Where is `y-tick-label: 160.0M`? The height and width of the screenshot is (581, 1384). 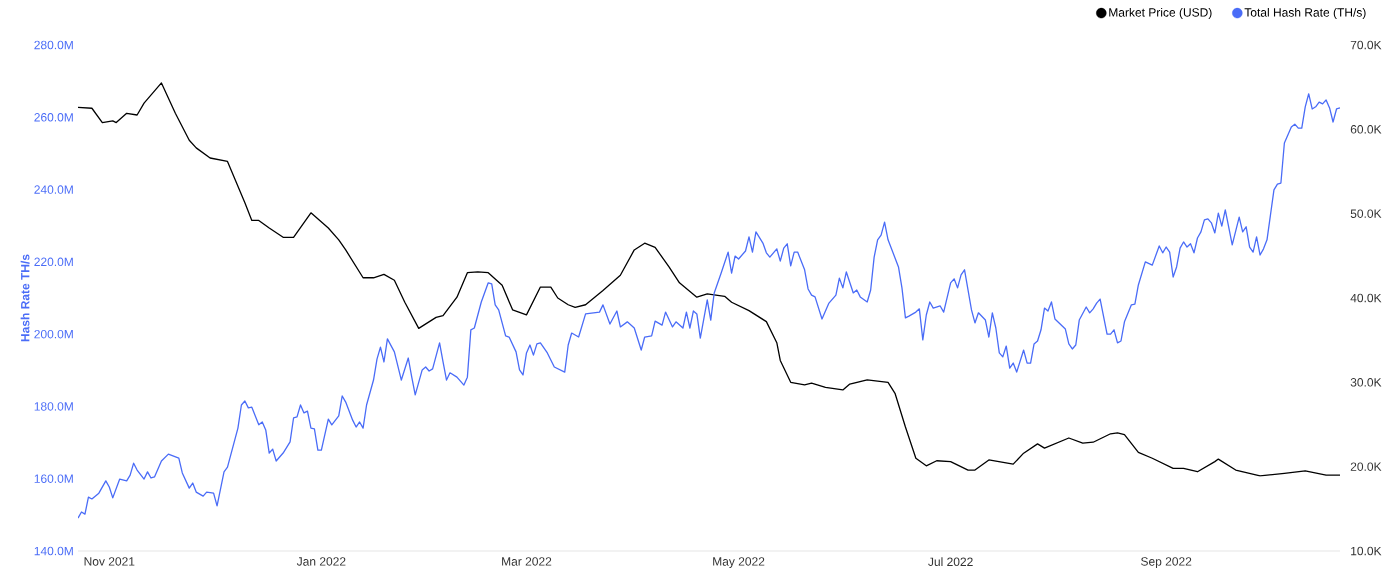
y-tick-label: 160.0M is located at coordinates (53, 478).